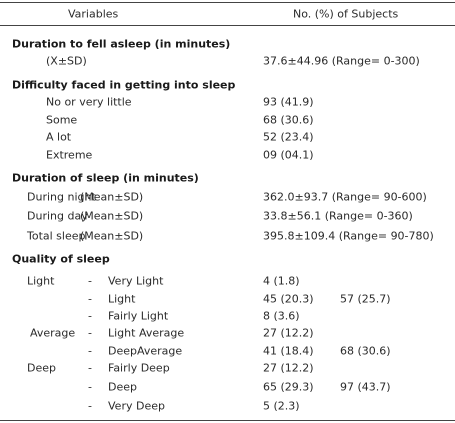 The width and height of the screenshot is (455, 423). I want to click on row-value: 8 (3.6), so click(281, 316).